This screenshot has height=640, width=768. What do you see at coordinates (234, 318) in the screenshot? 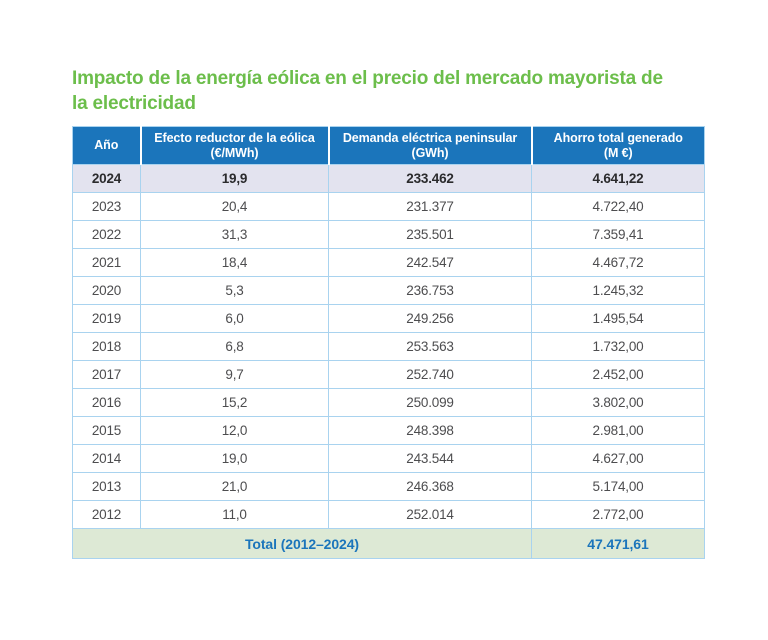
I see `effect-cell: 6,0` at bounding box center [234, 318].